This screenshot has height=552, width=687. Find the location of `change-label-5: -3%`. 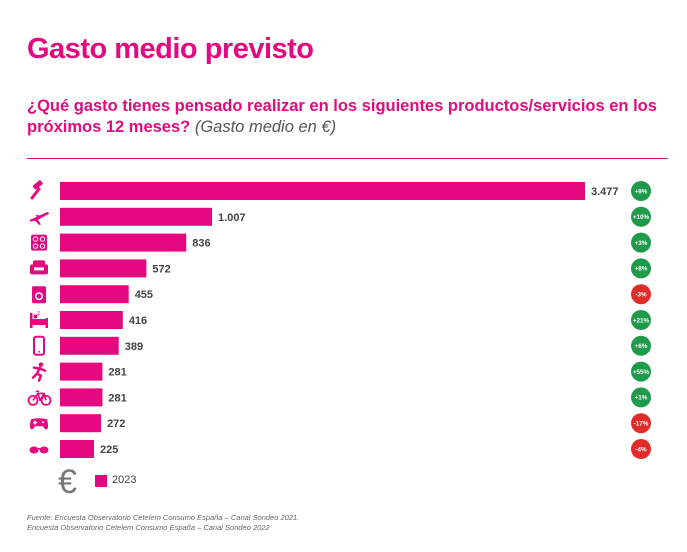

change-label-5: -3% is located at coordinates (641, 295).